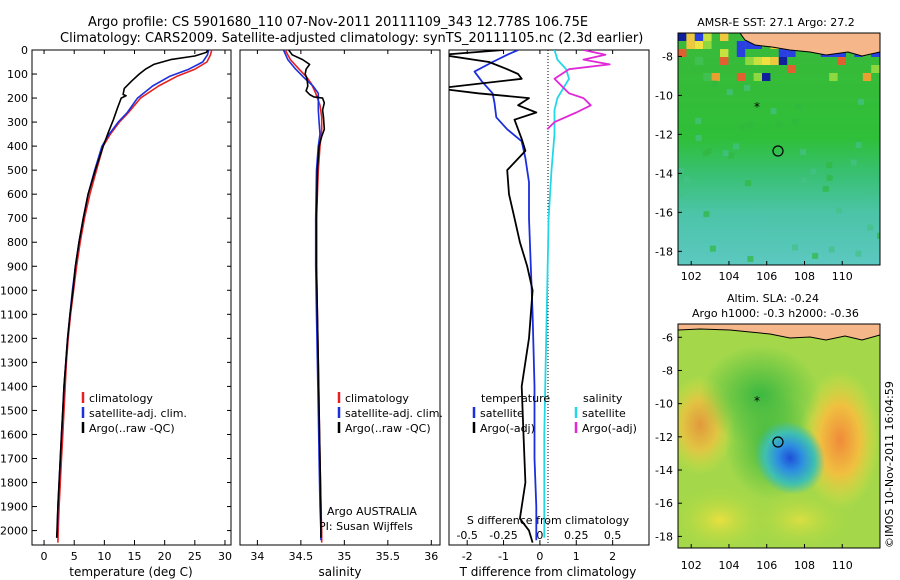 The width and height of the screenshot is (900, 580). What do you see at coordinates (539, 535) in the screenshot?
I see `s-tick-label: 0` at bounding box center [539, 535].